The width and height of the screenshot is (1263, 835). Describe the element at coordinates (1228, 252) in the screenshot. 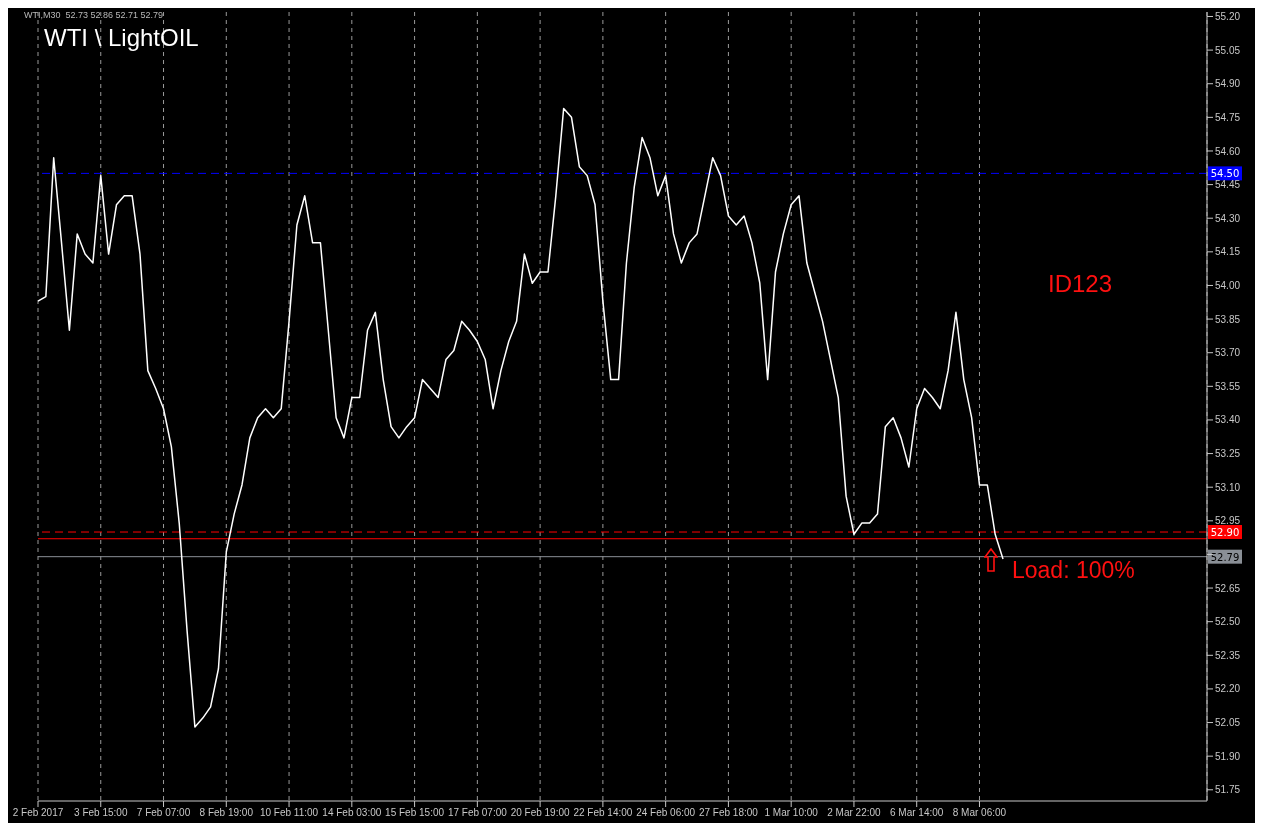

I see `y-tick-label: 54.15` at that location.